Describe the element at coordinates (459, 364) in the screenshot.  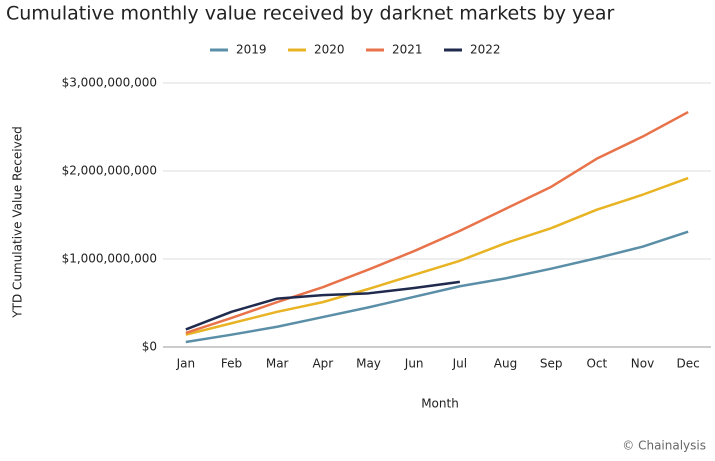
I see `x-tick-label: Jul` at that location.